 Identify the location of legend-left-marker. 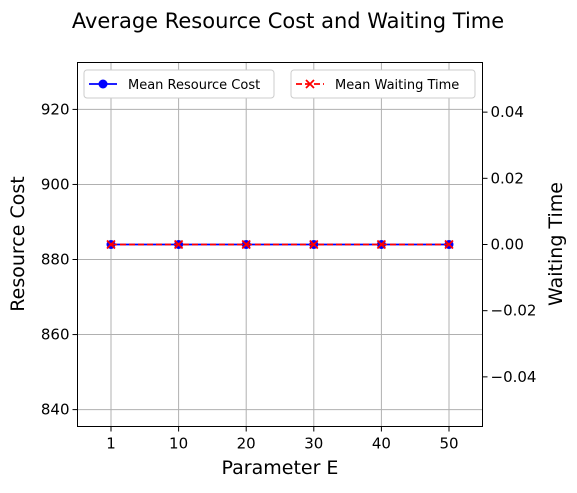
(103, 84).